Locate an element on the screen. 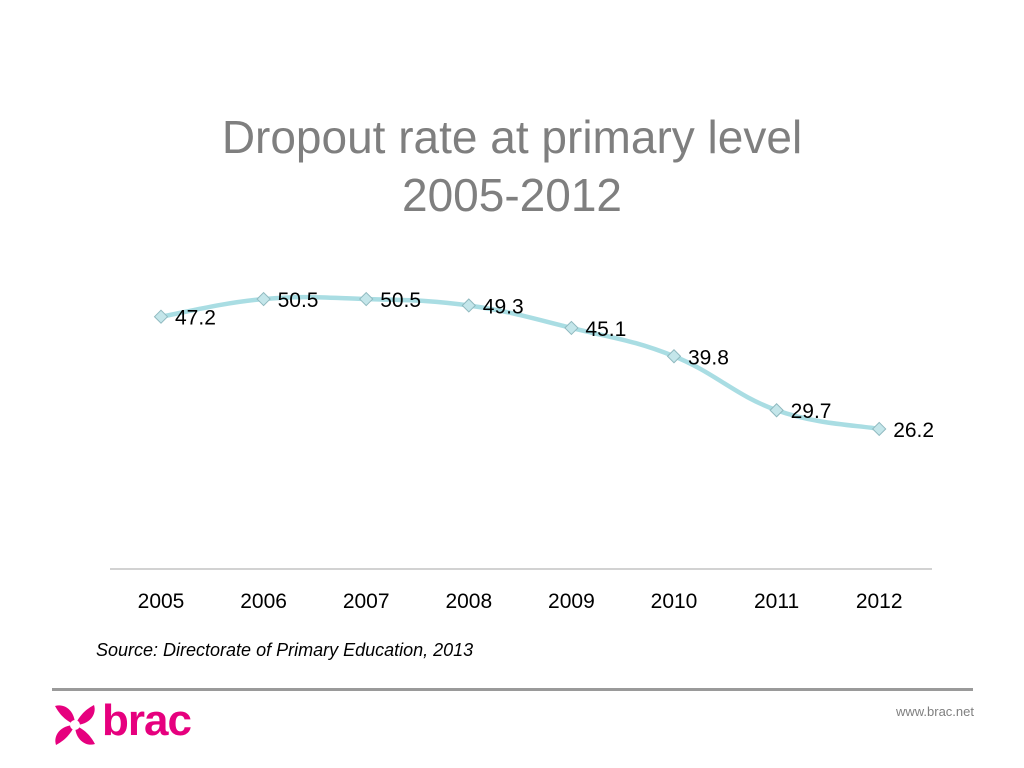 Image resolution: width=1024 pixels, height=768 pixels. data-label: 47.2 is located at coordinates (195, 318).